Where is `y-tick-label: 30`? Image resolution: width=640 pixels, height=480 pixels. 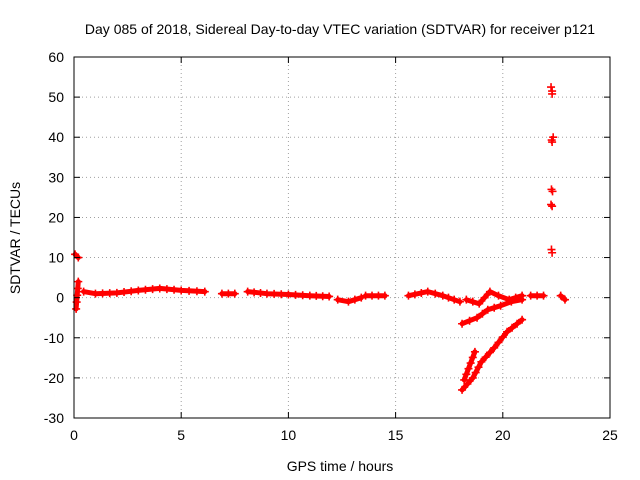 y-tick-label: 30 is located at coordinates (56, 177).